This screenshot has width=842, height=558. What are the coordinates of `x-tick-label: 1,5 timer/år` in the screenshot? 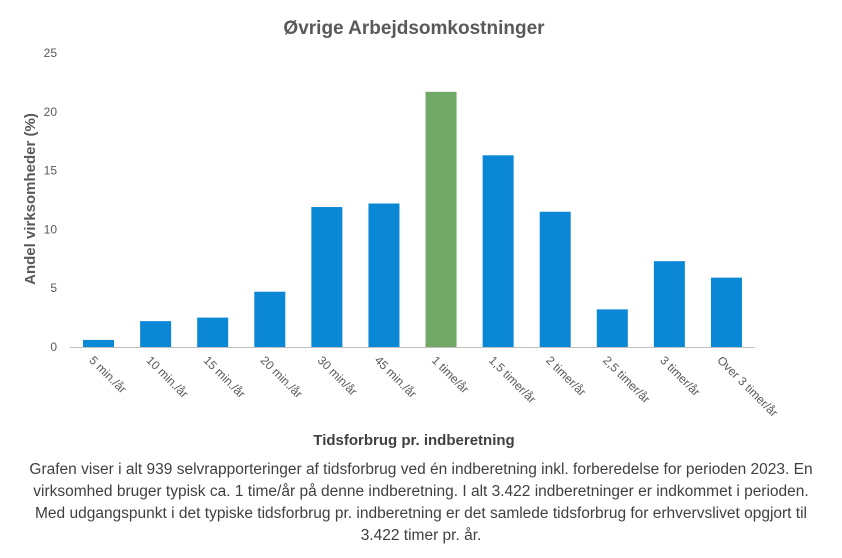 It's located at (512, 379).